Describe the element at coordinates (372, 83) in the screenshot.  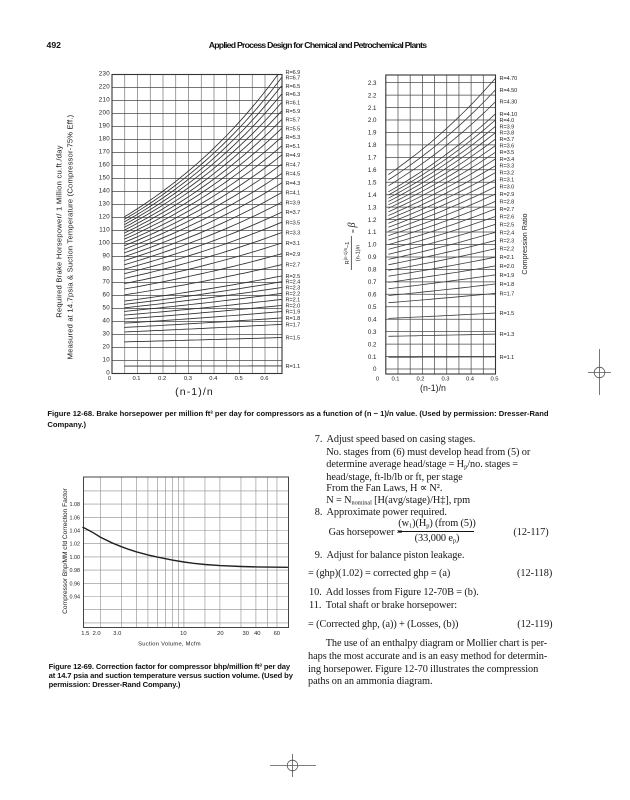
I see `svg-text: 2.3` at that location.